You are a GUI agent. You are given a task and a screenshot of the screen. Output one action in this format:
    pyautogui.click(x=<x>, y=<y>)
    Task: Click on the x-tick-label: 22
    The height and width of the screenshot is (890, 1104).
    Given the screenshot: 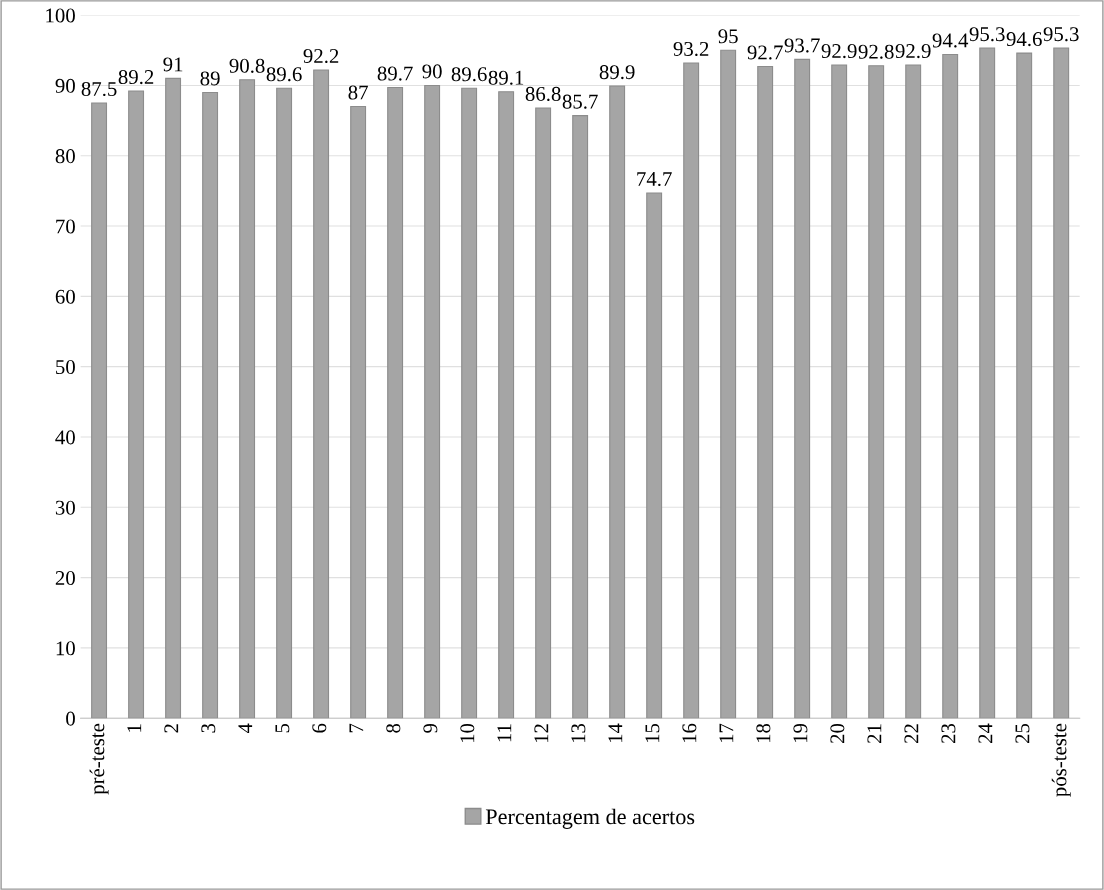 What is the action you would take?
    pyautogui.click(x=911, y=734)
    